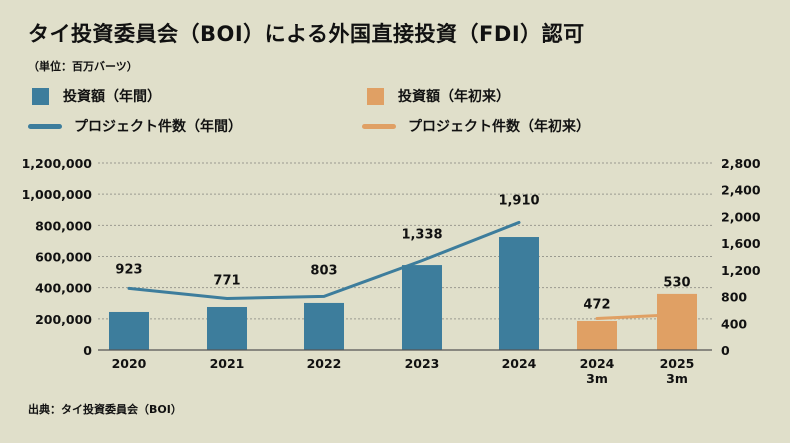 The image size is (790, 443). Describe the element at coordinates (112, 97) in the screenshot. I see `legend-label: 投資額（年間）` at that location.